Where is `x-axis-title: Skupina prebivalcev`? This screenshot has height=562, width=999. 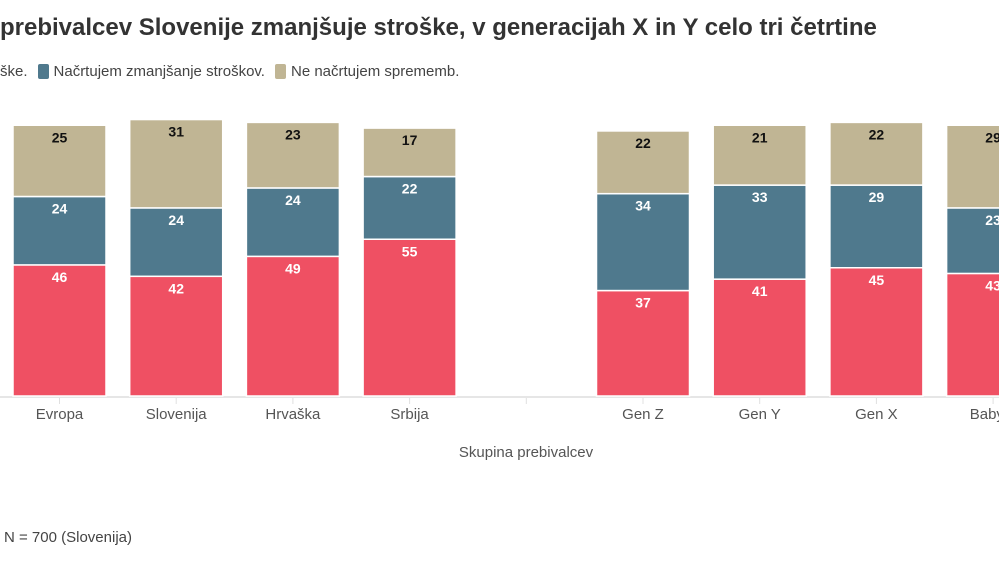 x-axis-title: Skupina prebivalcev is located at coordinates (526, 452).